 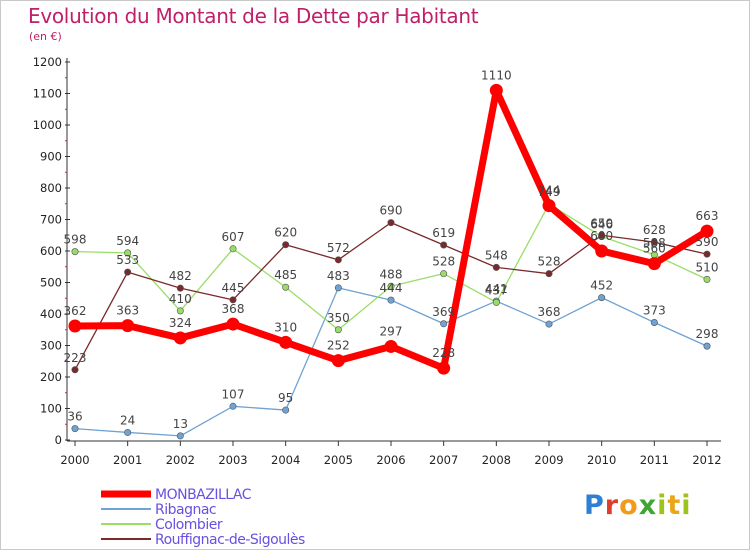 I want to click on x-tick-label: 2012, so click(x=706, y=460).